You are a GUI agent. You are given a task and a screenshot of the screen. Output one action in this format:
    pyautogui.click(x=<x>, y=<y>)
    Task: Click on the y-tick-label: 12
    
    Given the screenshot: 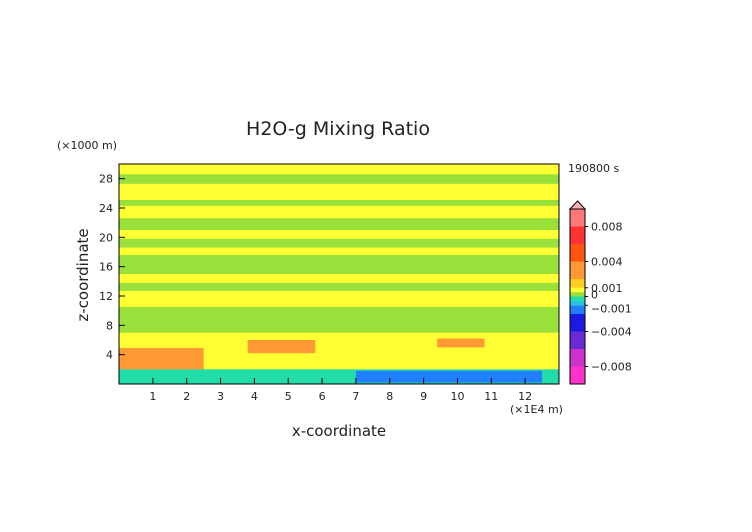 What is the action you would take?
    pyautogui.click(x=106, y=296)
    